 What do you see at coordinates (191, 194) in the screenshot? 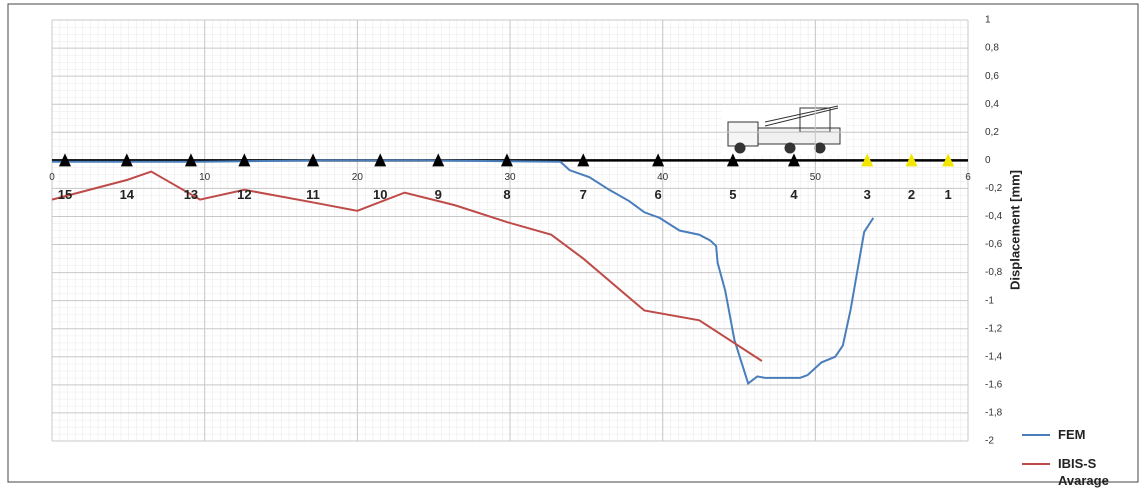
I see `support-label: 13` at bounding box center [191, 194].